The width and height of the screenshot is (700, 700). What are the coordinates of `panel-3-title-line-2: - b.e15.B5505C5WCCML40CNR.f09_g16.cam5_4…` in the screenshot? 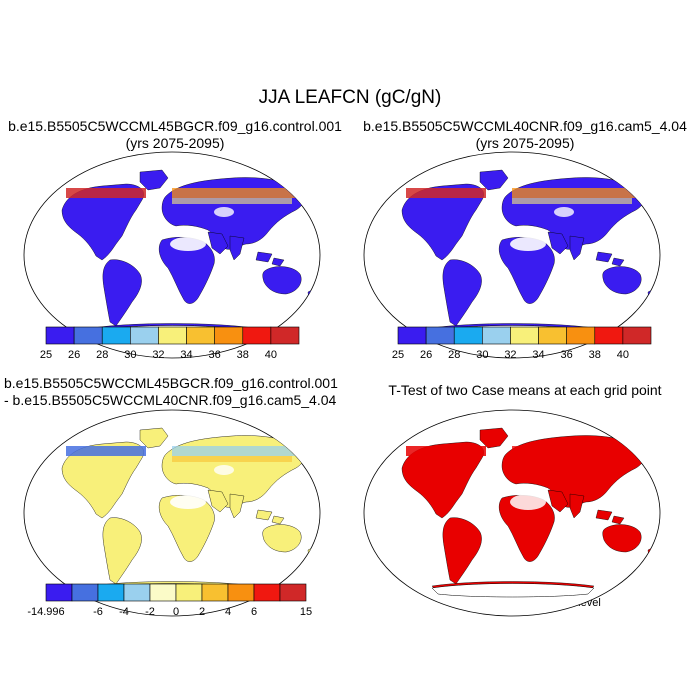 It's located at (170, 400).